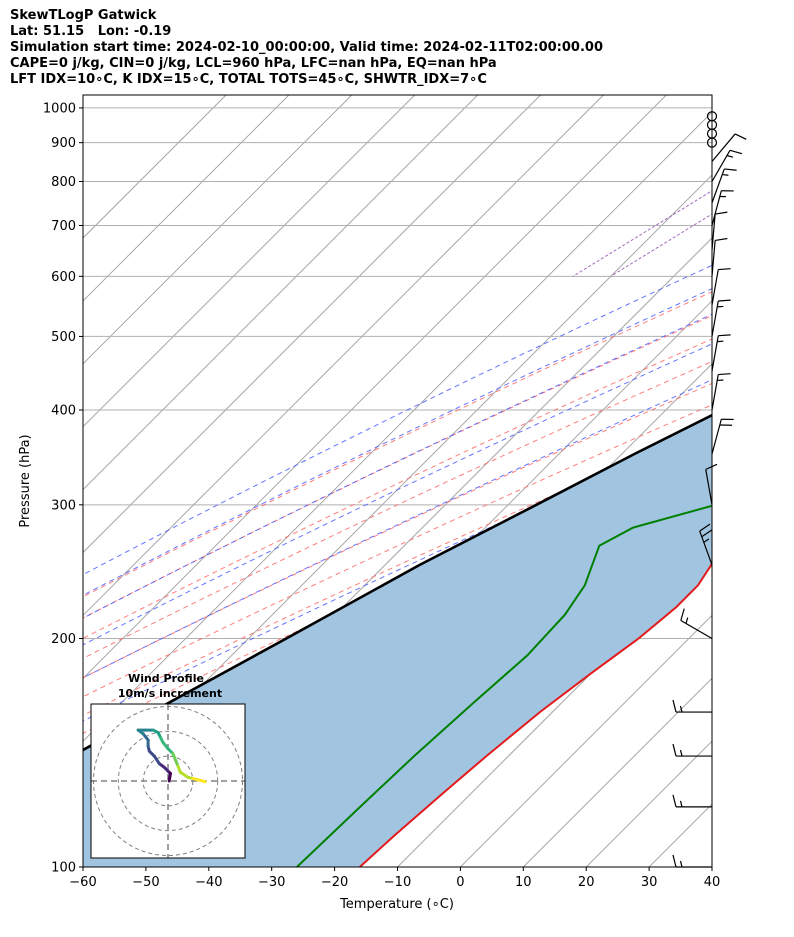  What do you see at coordinates (166, 678) in the screenshot?
I see `hodograph-title-line-1: Wind Profile` at bounding box center [166, 678].